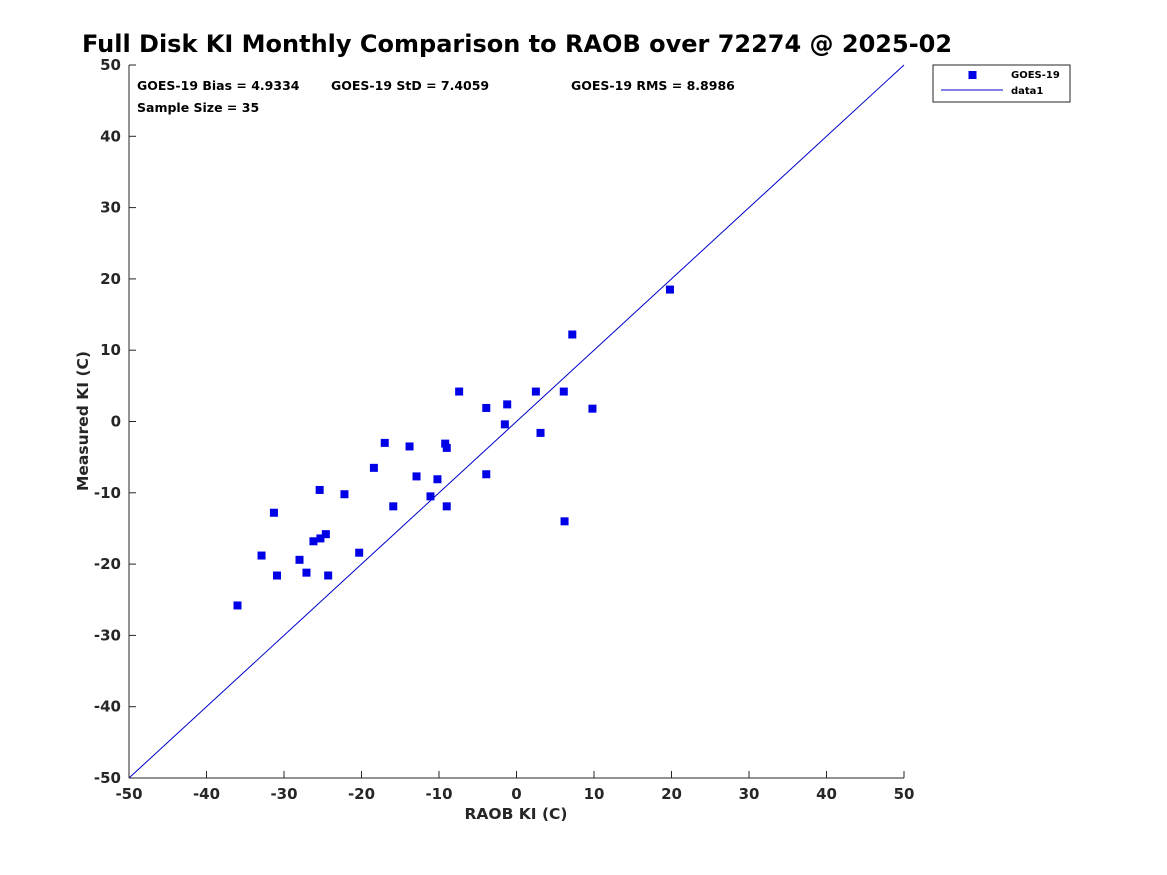 The width and height of the screenshot is (1167, 875). Describe the element at coordinates (110, 208) in the screenshot. I see `y-tick-label: 30` at that location.